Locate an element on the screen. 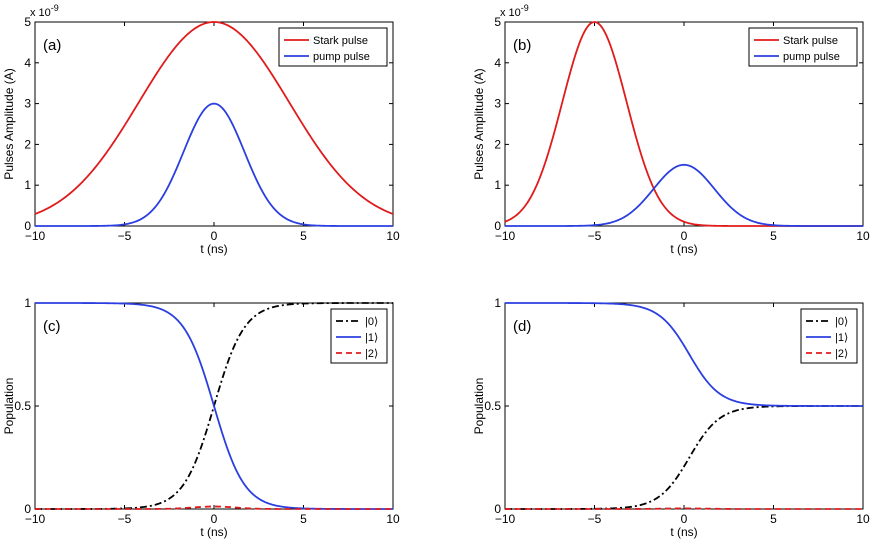 The image size is (872, 545). panel-label: (d) is located at coordinates (522, 326).